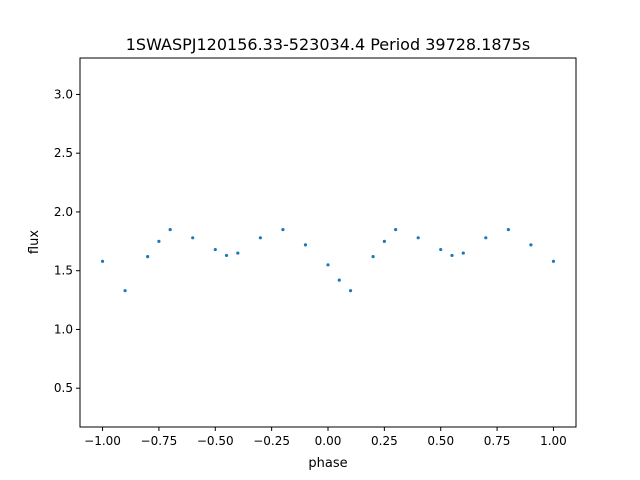 This screenshot has width=640, height=480. I want to click on x-tick-label: 0.25, so click(384, 441).